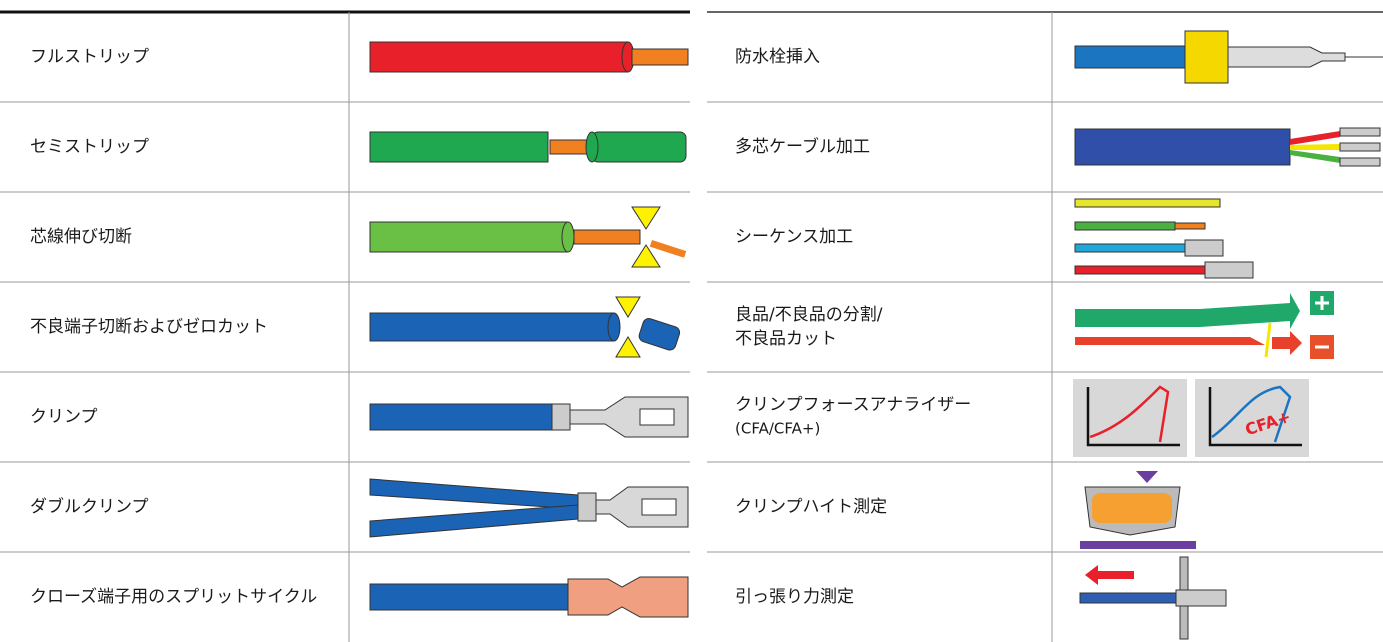 The image size is (1383, 642). I want to click on icon-double-crimp, so click(529, 508).